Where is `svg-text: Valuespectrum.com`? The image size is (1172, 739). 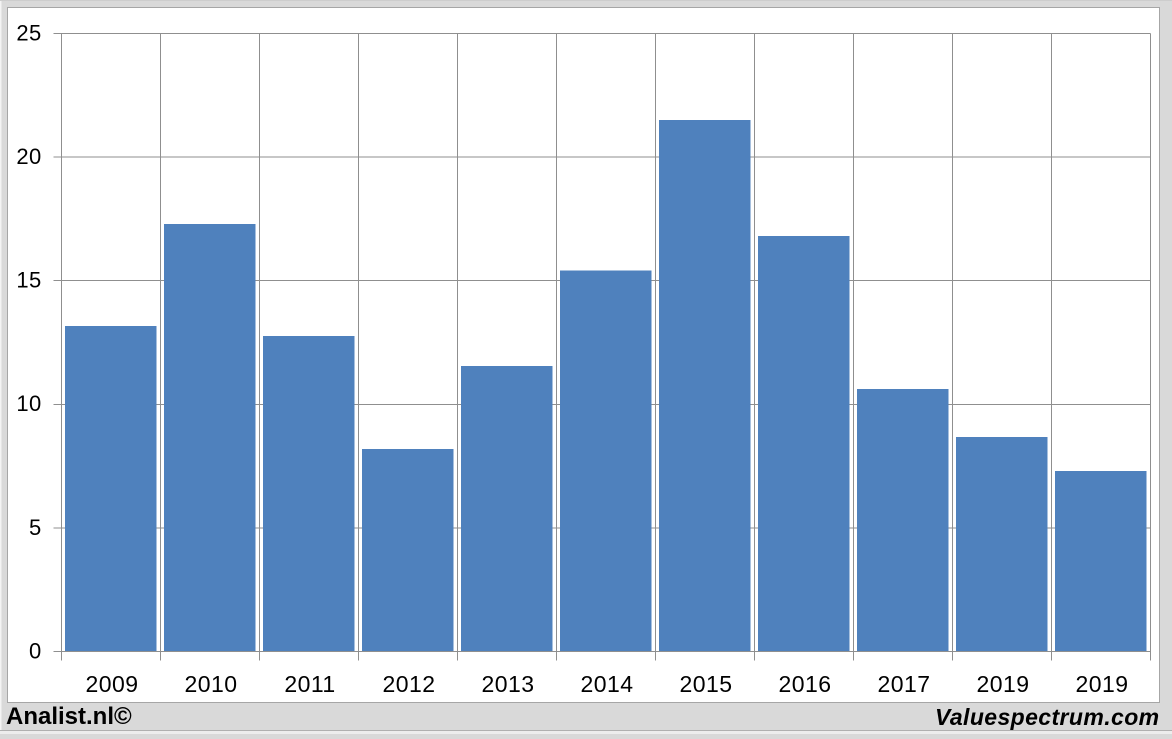
svg-text: Valuespectrum.com is located at coordinates (1047, 717).